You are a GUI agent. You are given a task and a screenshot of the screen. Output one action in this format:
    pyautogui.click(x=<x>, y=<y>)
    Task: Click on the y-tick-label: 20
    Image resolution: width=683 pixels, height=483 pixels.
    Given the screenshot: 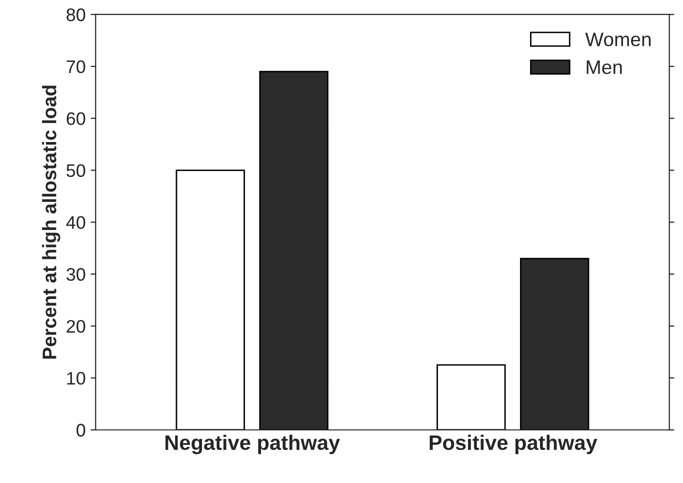 What is the action you would take?
    pyautogui.click(x=76, y=326)
    